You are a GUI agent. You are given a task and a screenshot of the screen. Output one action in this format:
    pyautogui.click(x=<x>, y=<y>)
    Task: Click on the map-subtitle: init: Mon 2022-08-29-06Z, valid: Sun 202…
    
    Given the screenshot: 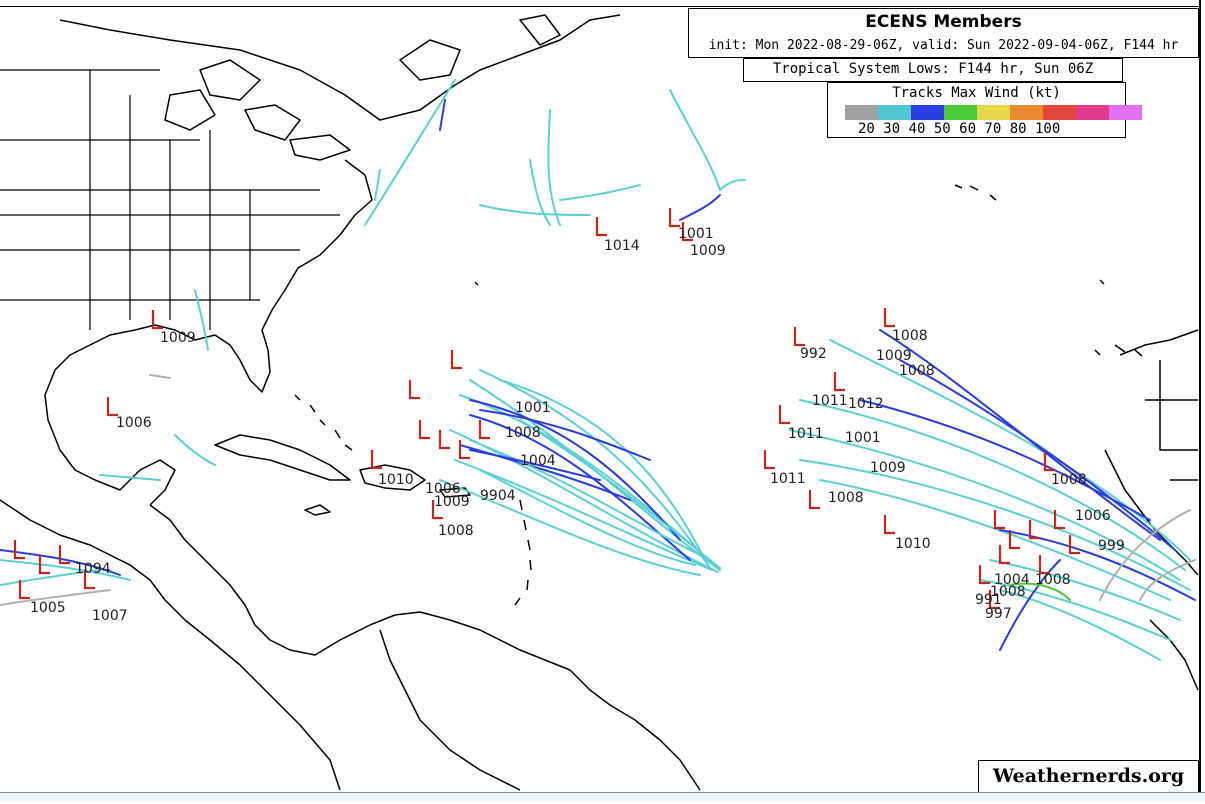 What is the action you would take?
    pyautogui.click(x=943, y=45)
    